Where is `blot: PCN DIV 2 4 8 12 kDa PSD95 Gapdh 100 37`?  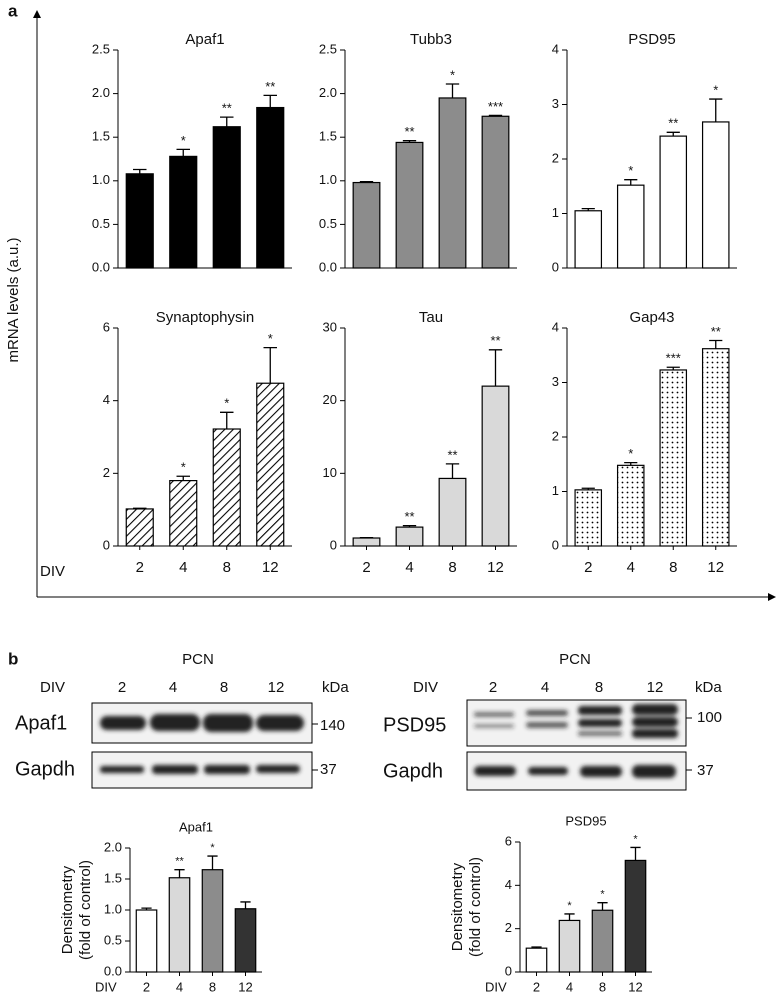 blot: PCN DIV 2 4 8 12 kDa PSD95 Gapdh 100 37 is located at coordinates (552, 720).